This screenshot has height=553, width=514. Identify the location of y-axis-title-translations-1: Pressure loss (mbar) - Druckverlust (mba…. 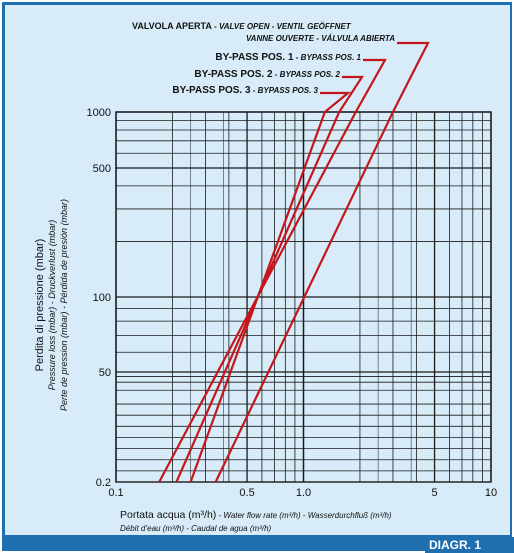
(52, 305).